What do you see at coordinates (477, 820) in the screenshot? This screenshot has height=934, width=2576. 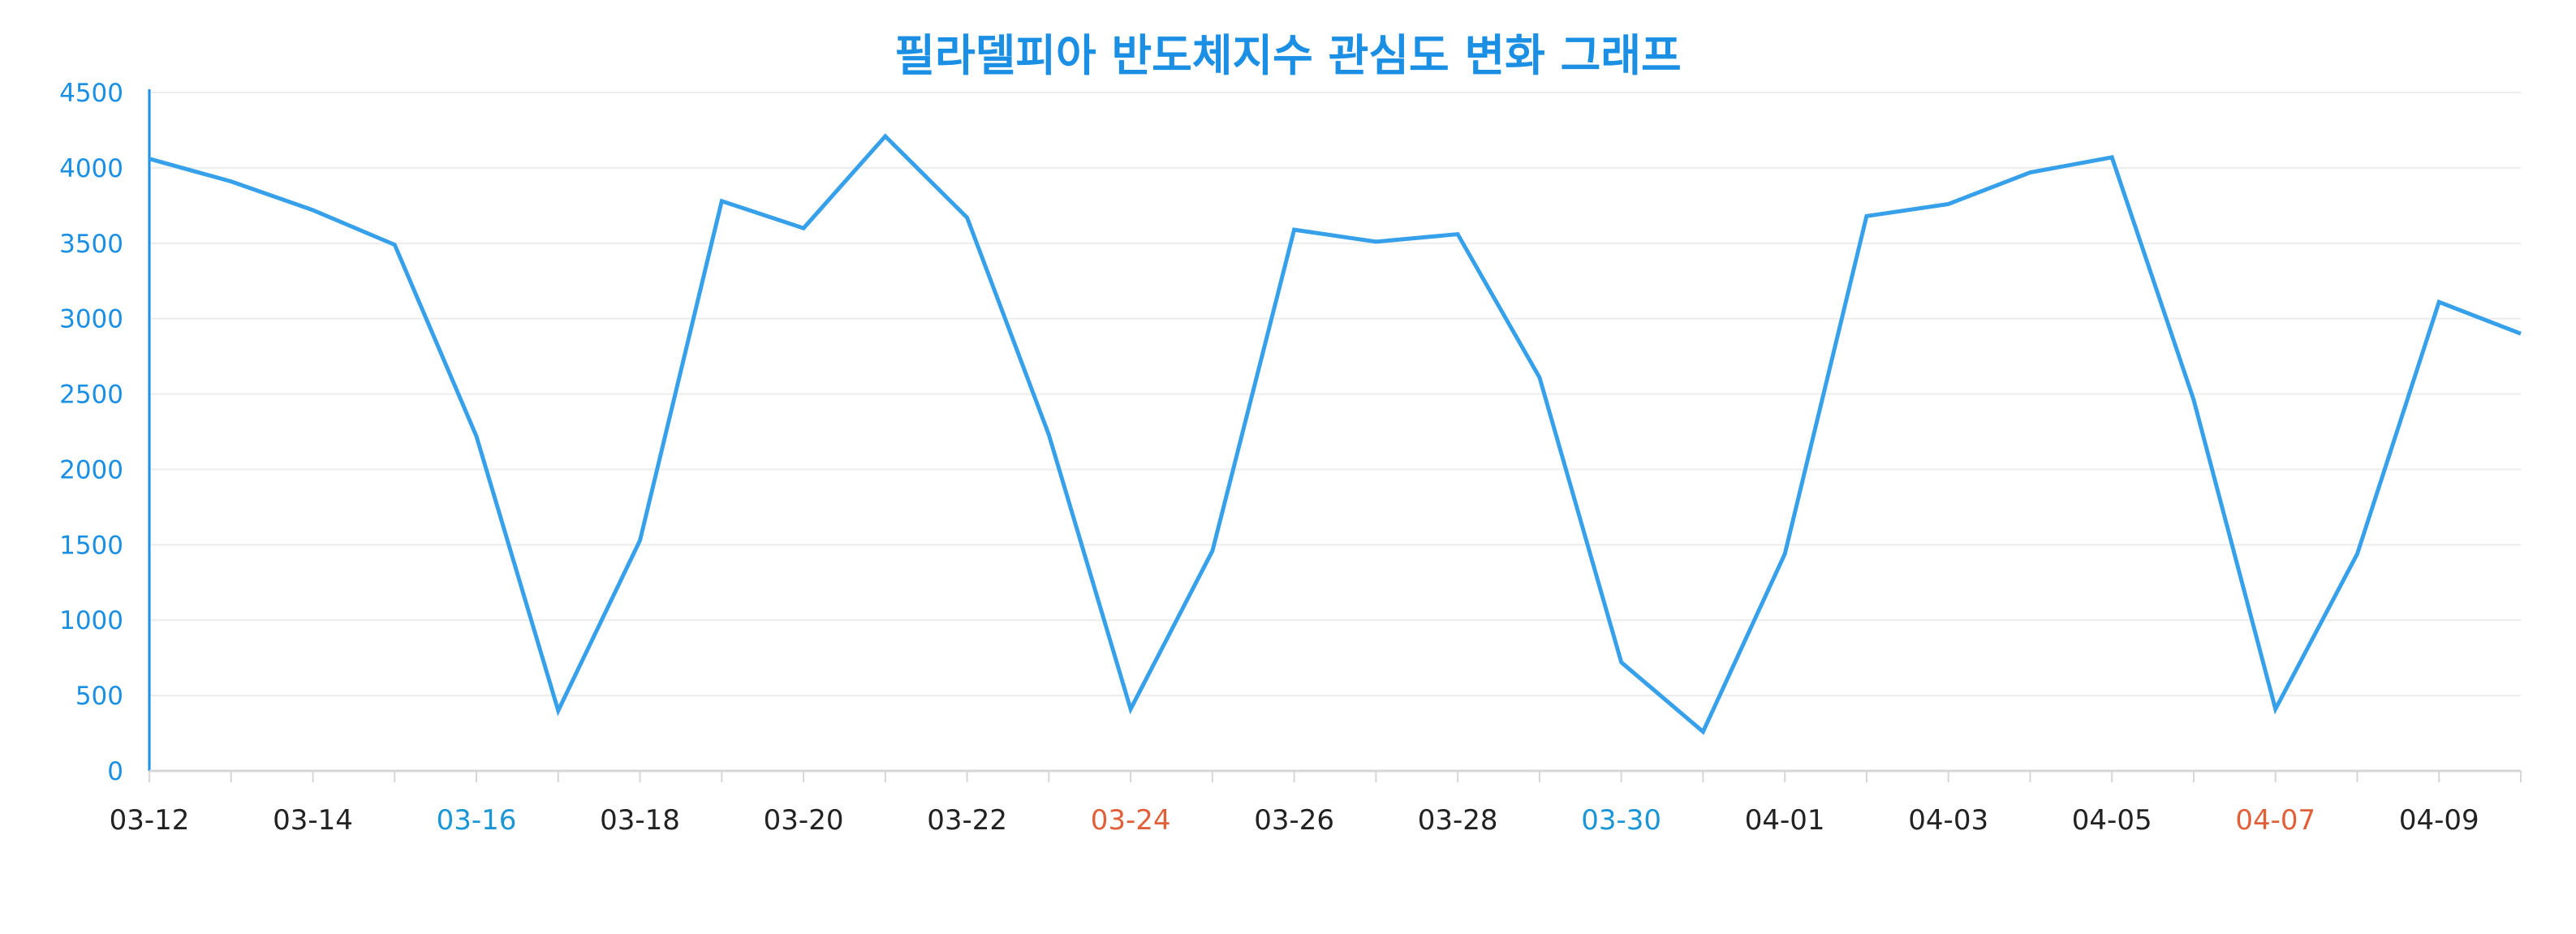 I see `x-tick-label: 03-16` at bounding box center [477, 820].